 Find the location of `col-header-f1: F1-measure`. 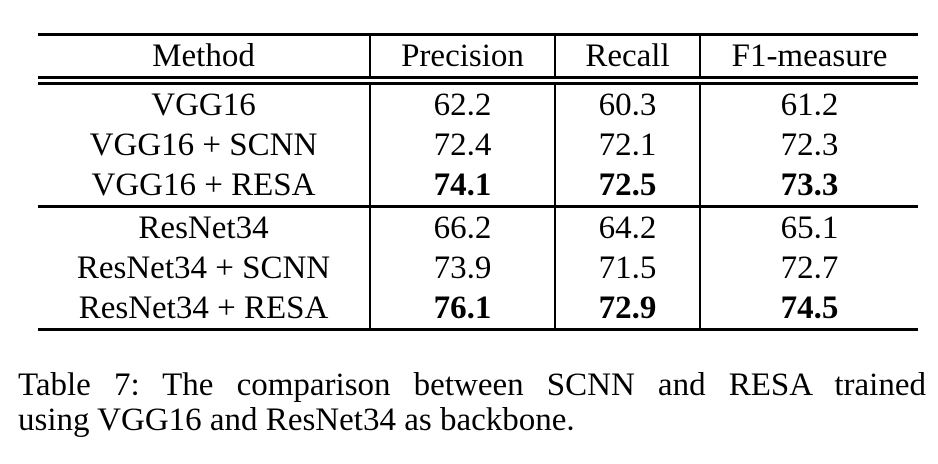

col-header-f1: F1-measure is located at coordinates (808, 59).